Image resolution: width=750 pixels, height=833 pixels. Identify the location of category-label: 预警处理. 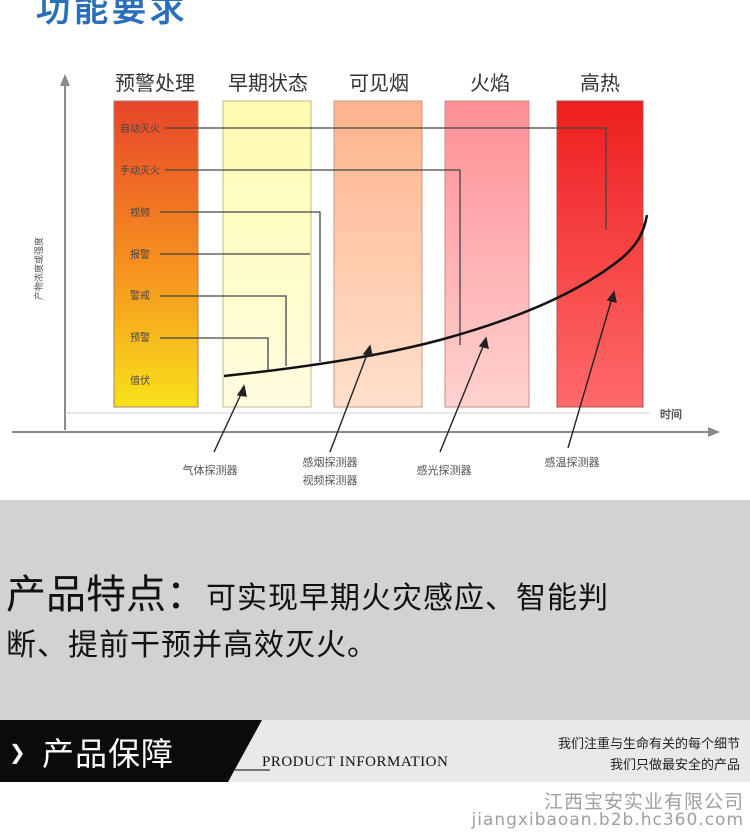
(155, 83).